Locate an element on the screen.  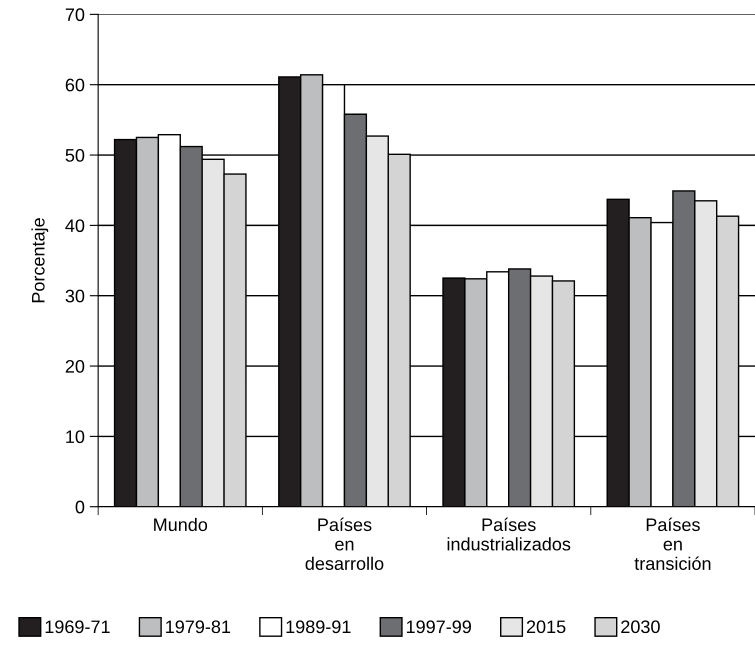
x-tick-label: Países en desarrollo is located at coordinates (345, 544).